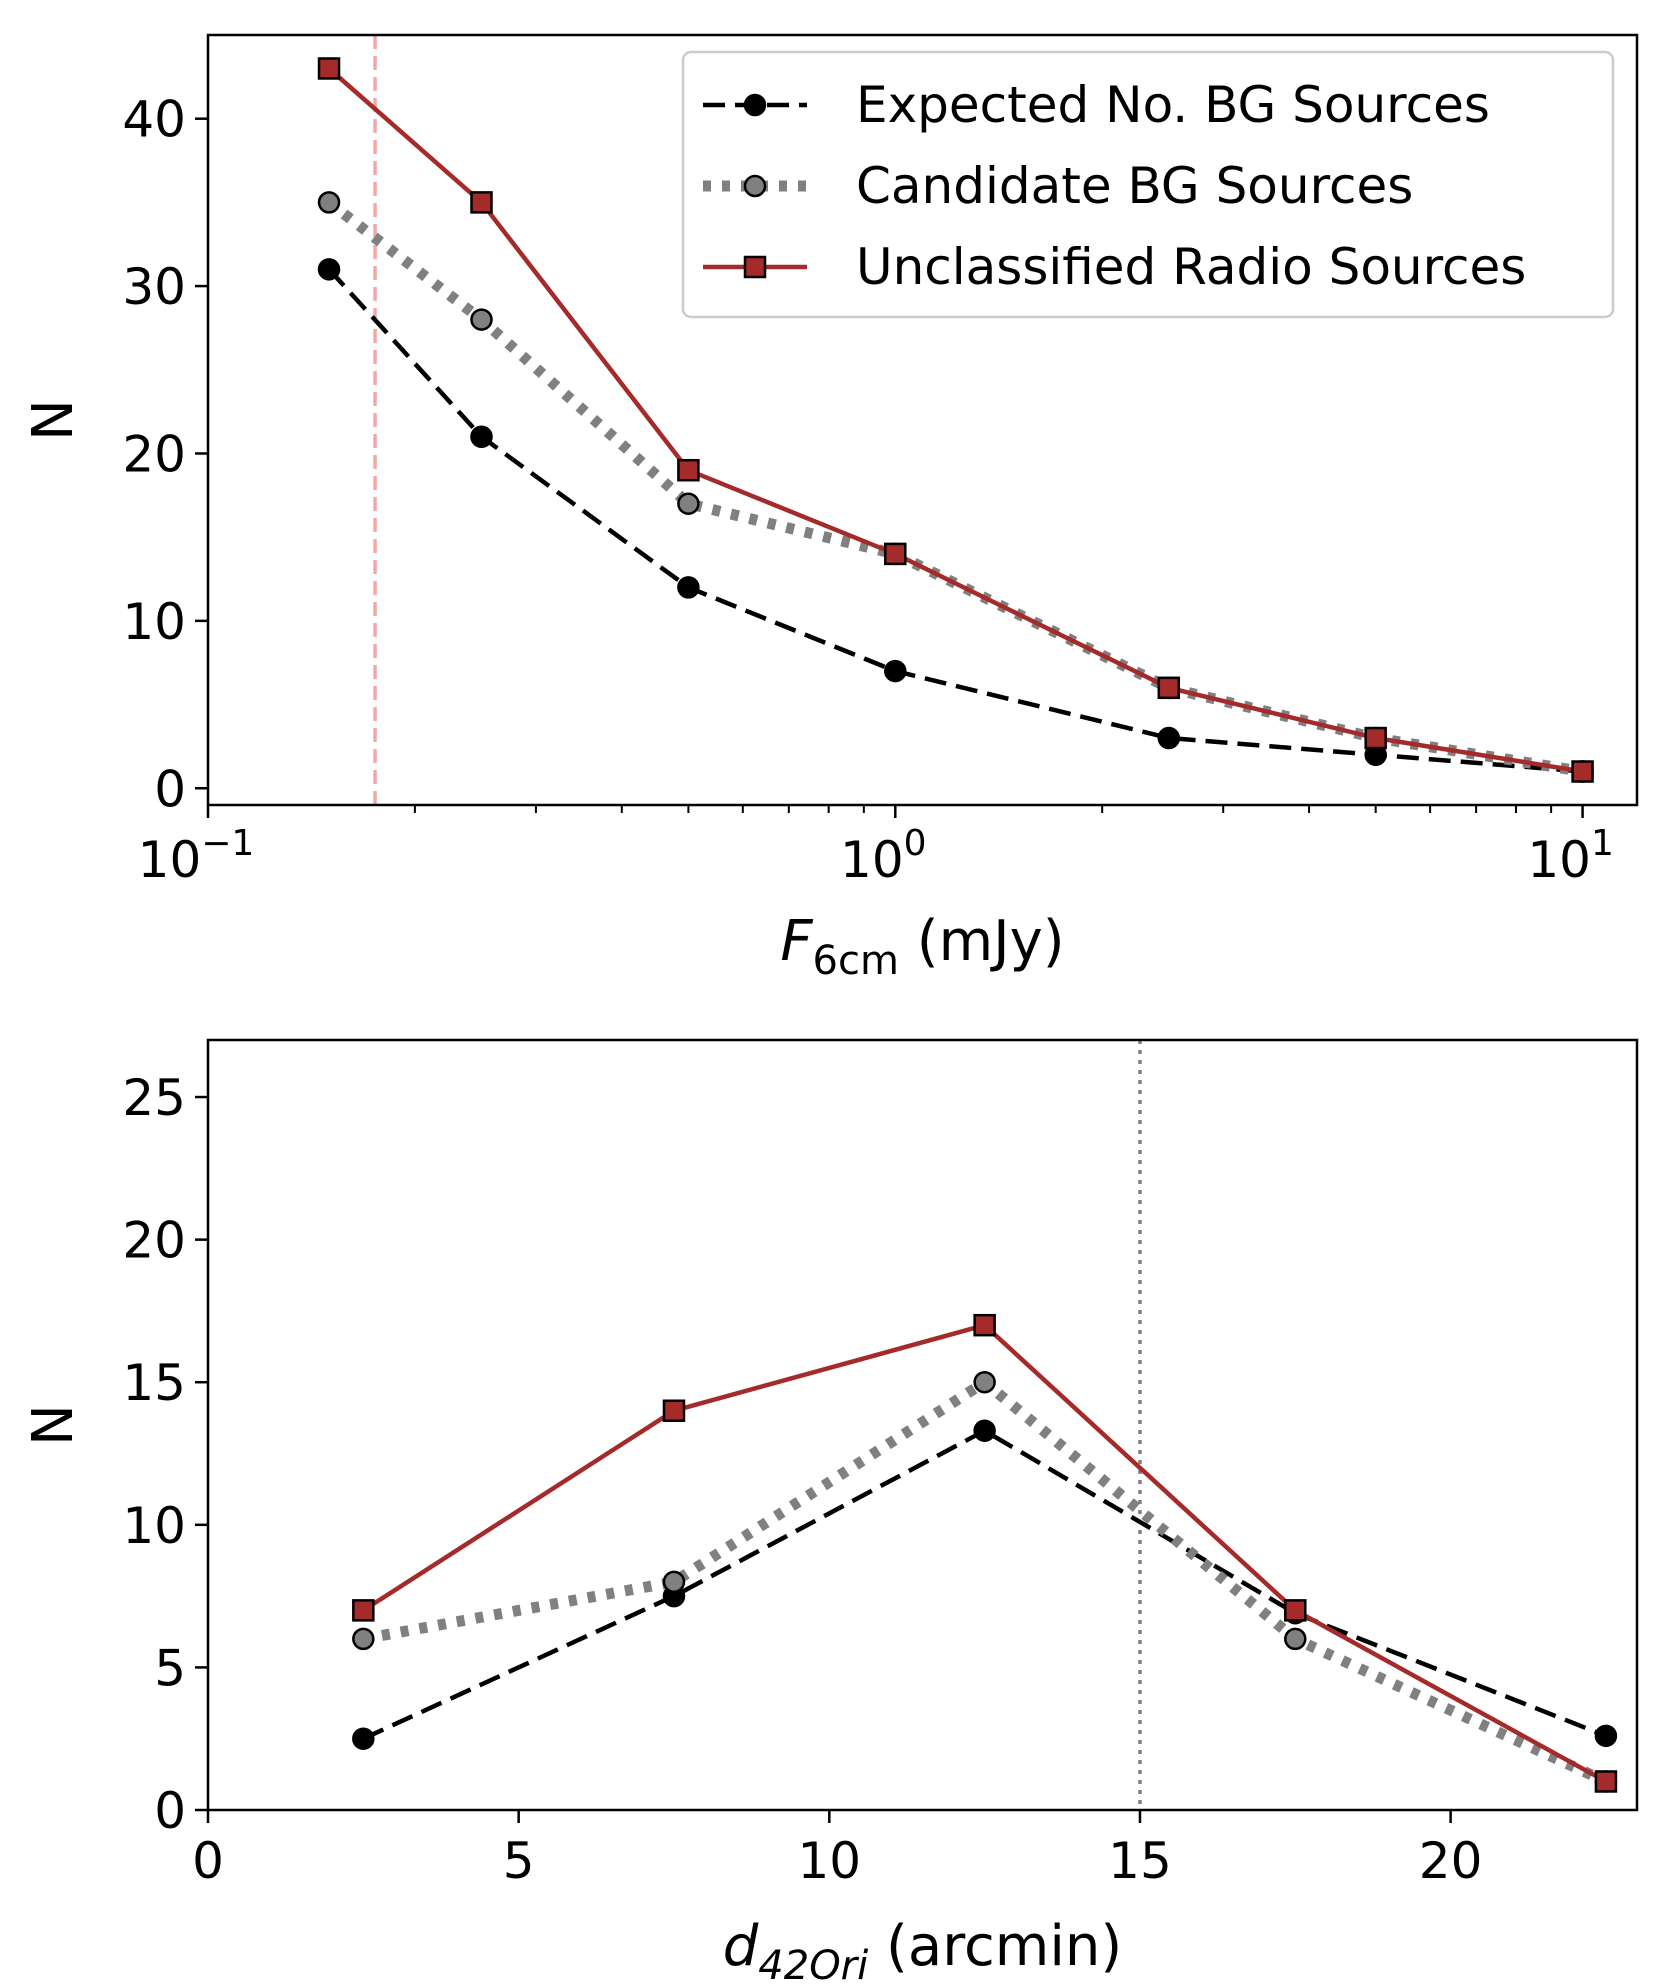  Describe the element at coordinates (856, 961) in the screenshot. I see `x-axis-subscript: 6cm` at that location.